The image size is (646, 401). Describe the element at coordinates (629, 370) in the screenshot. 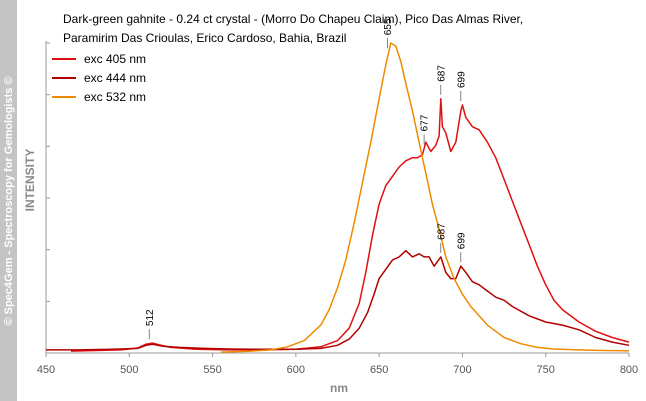

I see `x-tick-label: 800` at that location.